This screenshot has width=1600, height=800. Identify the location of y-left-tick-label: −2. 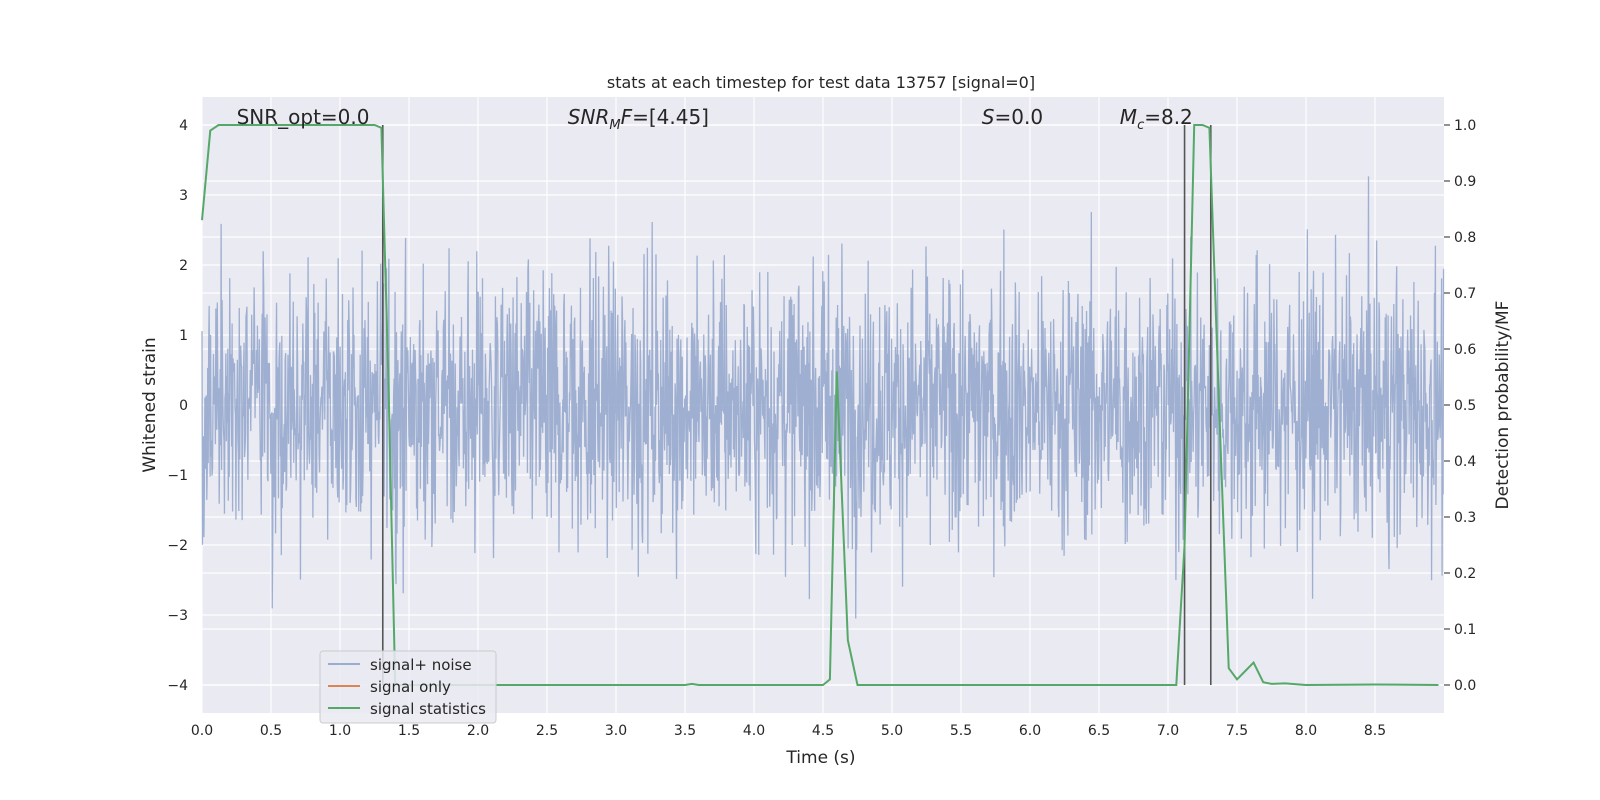
(177, 546).